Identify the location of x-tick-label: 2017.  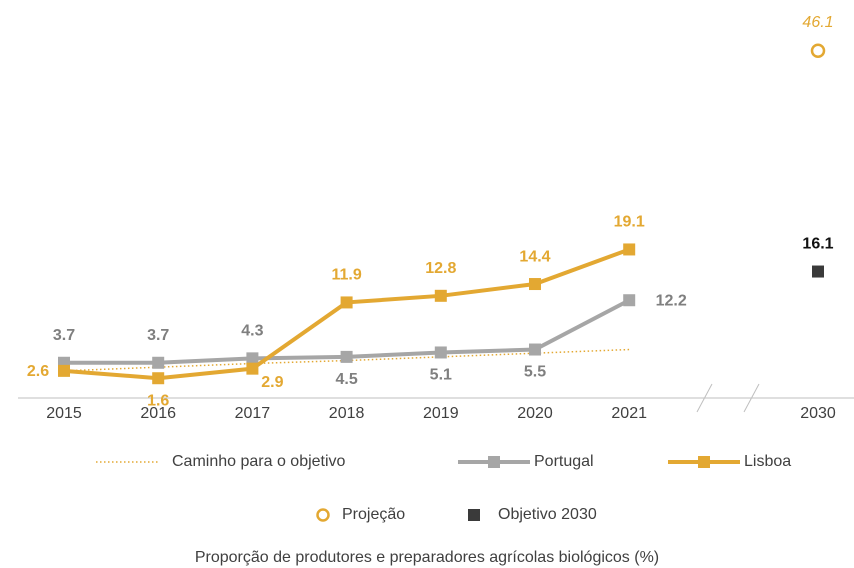
(253, 413).